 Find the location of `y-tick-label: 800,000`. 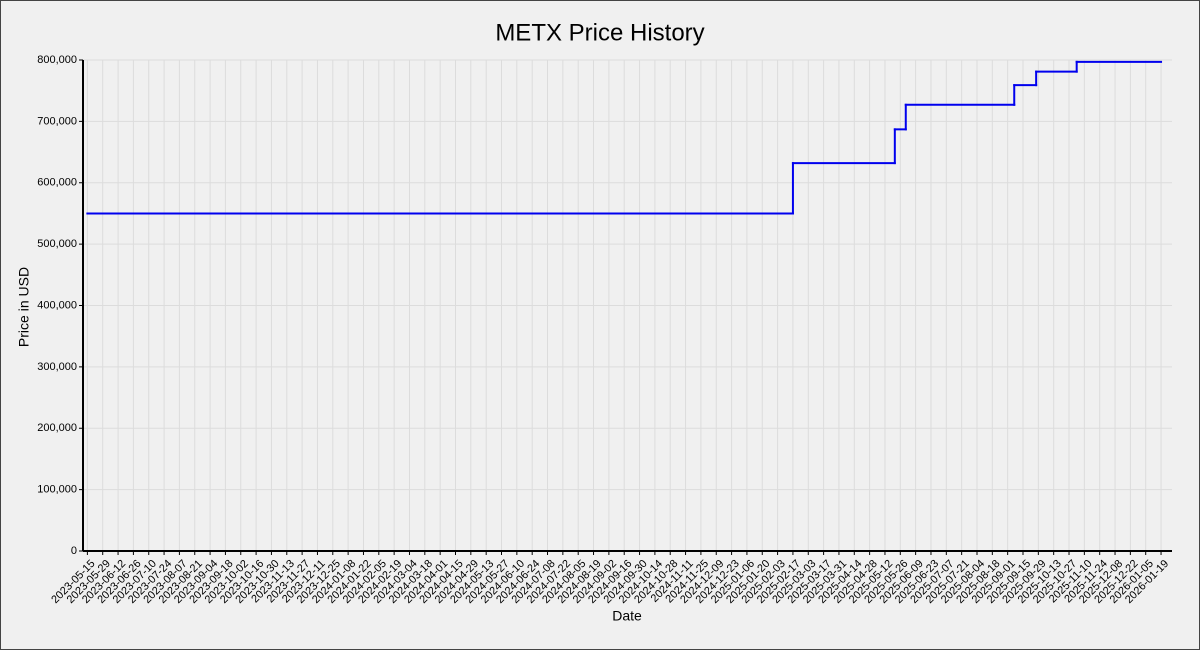

y-tick-label: 800,000 is located at coordinates (57, 60).